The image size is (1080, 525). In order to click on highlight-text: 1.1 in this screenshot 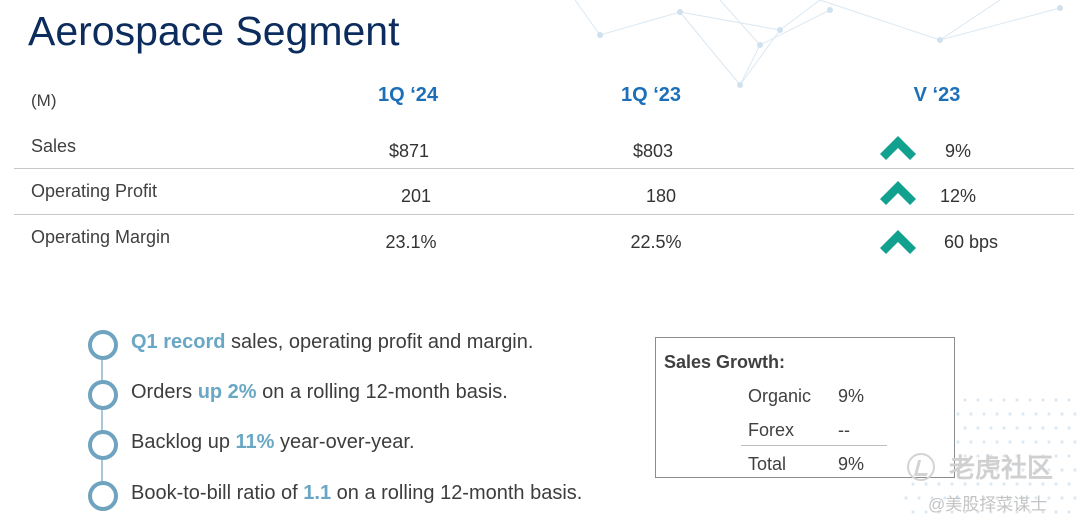, I will do `click(317, 493)`.